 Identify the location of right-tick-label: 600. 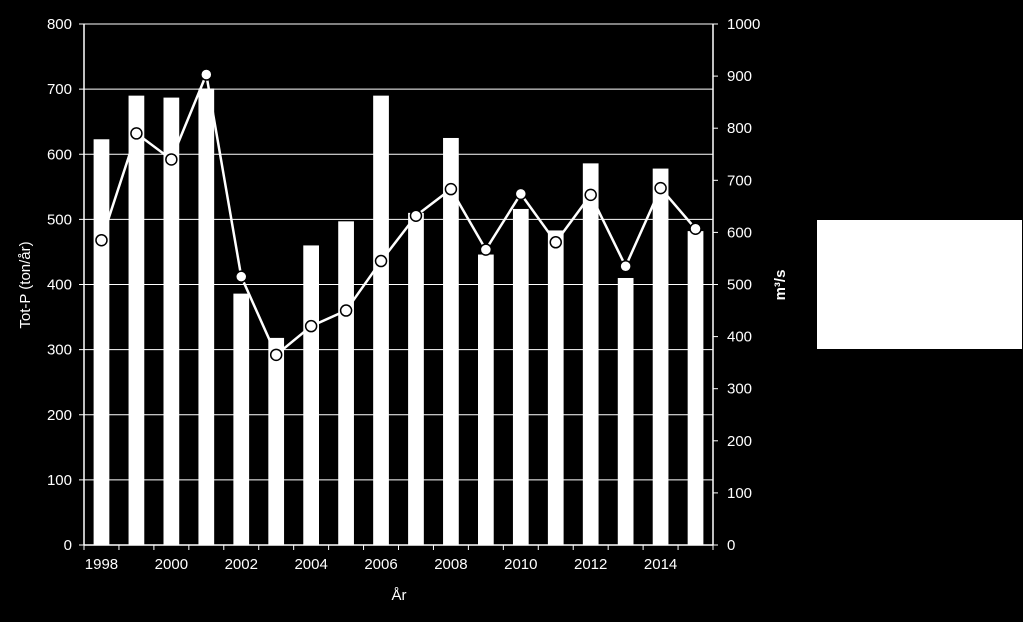
(739, 232).